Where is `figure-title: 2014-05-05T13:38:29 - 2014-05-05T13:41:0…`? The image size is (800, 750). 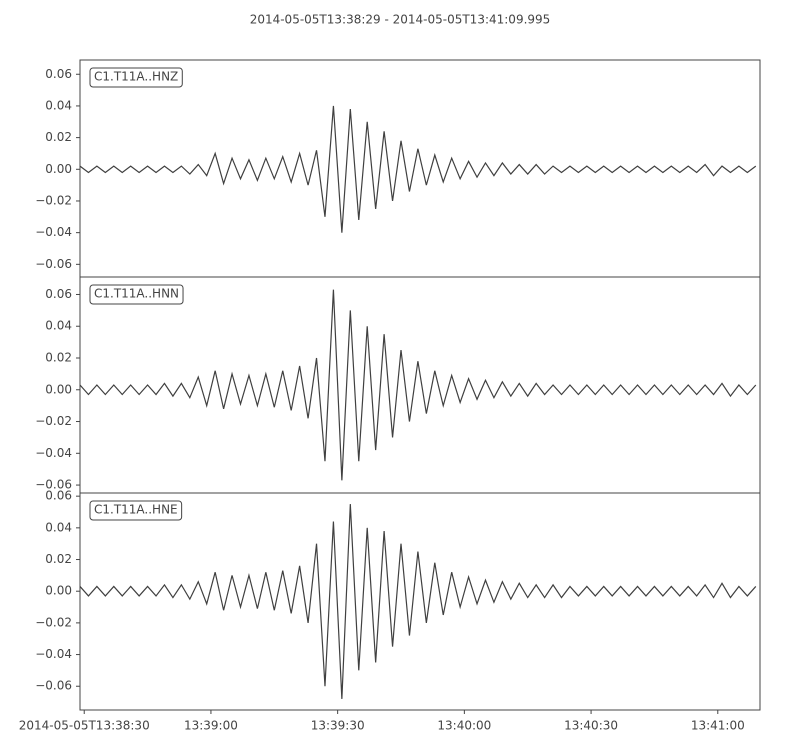
figure-title: 2014-05-05T13:38:29 - 2014-05-05T13:41:0… is located at coordinates (400, 20).